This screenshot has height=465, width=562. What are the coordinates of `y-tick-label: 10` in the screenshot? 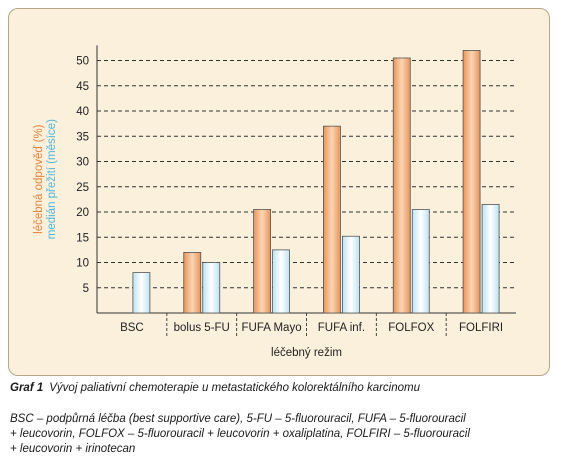 It's located at (82, 264).